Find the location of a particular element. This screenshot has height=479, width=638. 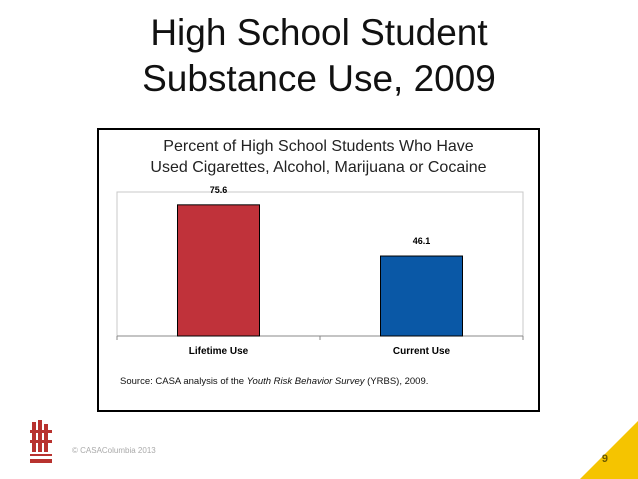

source-survey-name: Youth Risk Behavior Survey is located at coordinates (305, 381).